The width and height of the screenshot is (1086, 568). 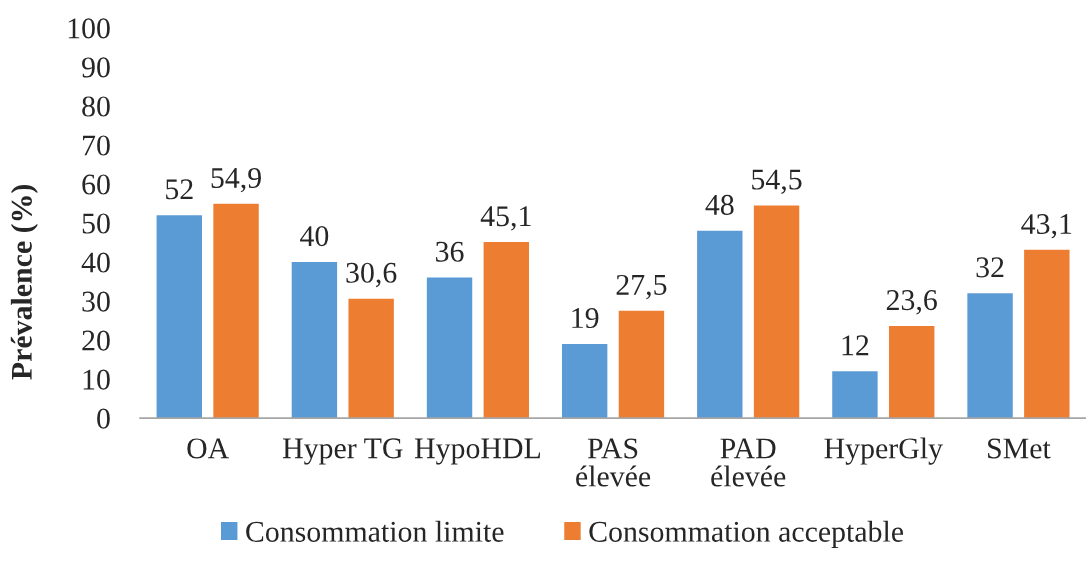 What do you see at coordinates (748, 462) in the screenshot?
I see `x-tick-label: PAD élevée` at bounding box center [748, 462].